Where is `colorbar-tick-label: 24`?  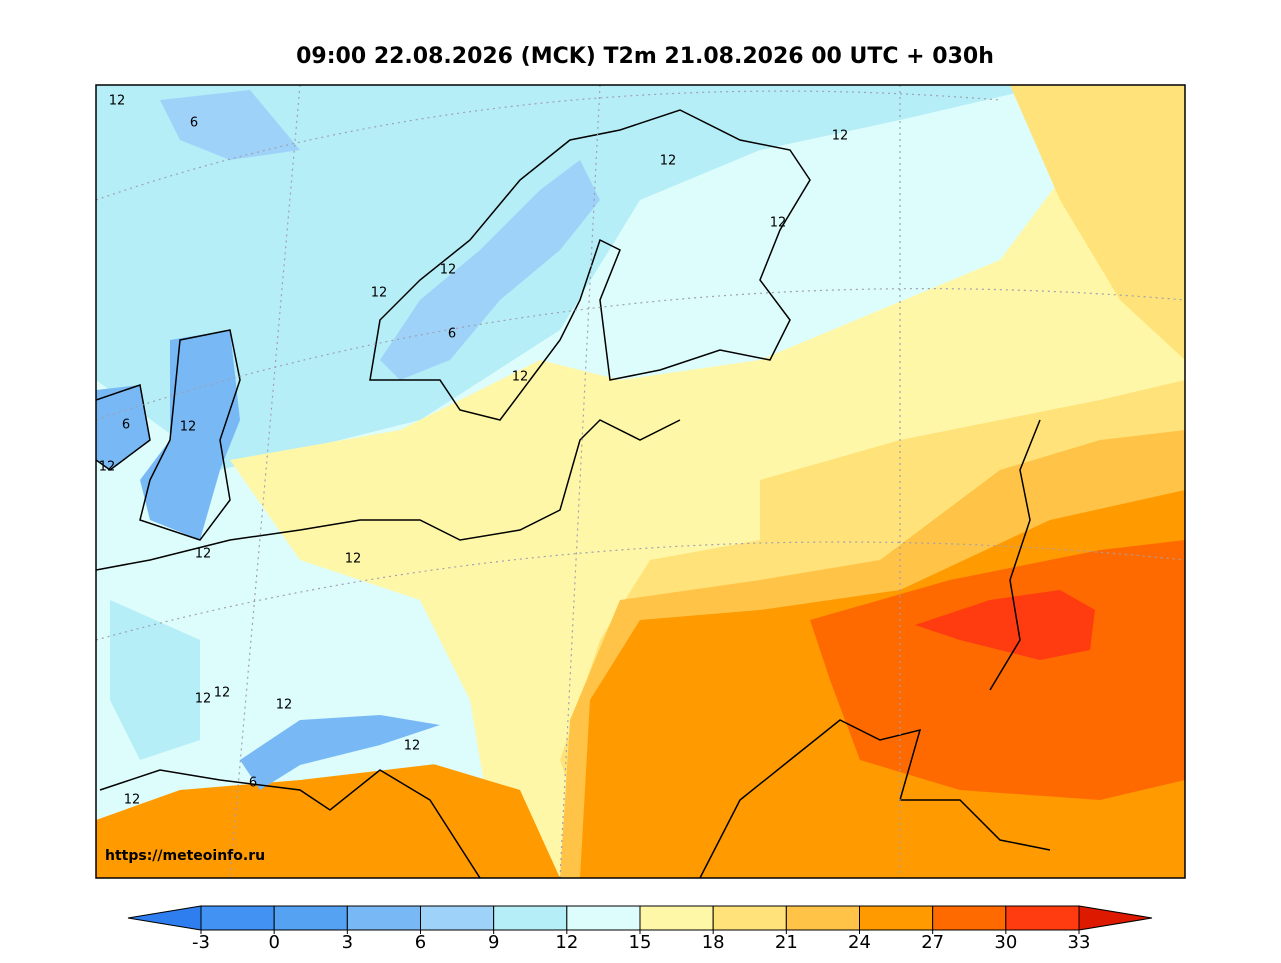 colorbar-tick-label: 24 is located at coordinates (859, 942).